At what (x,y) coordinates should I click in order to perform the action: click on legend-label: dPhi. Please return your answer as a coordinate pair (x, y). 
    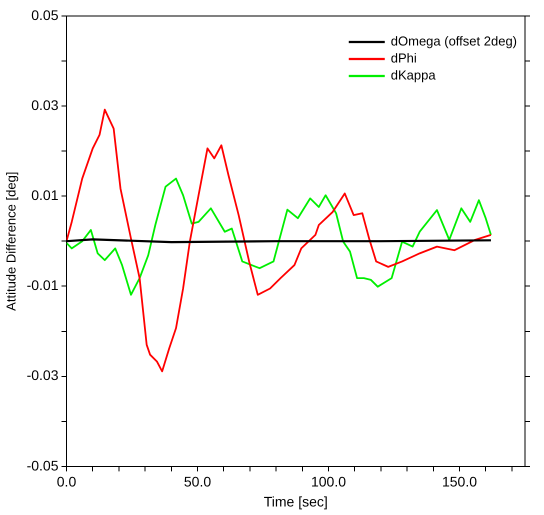
    Looking at the image, I should click on (403, 58).